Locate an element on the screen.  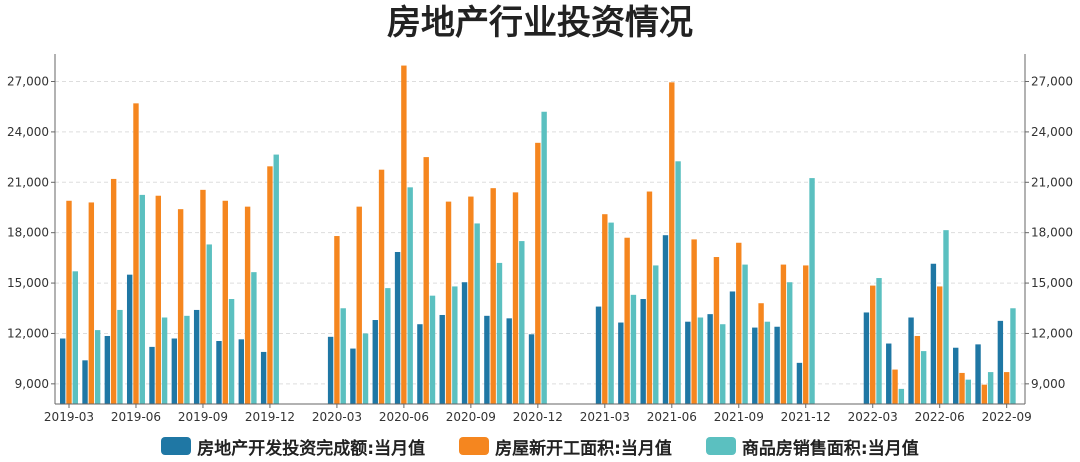
y-tick-label-right: 21,000 is located at coordinates (1052, 182).